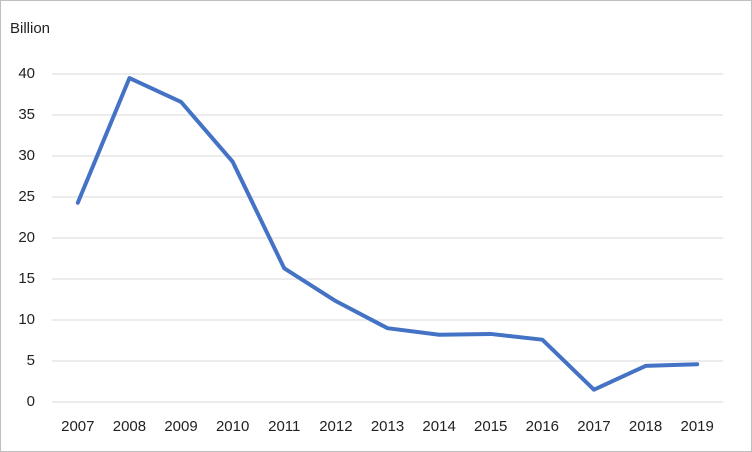 This screenshot has width=752, height=452. I want to click on y-tick-label: 20, so click(26, 237).